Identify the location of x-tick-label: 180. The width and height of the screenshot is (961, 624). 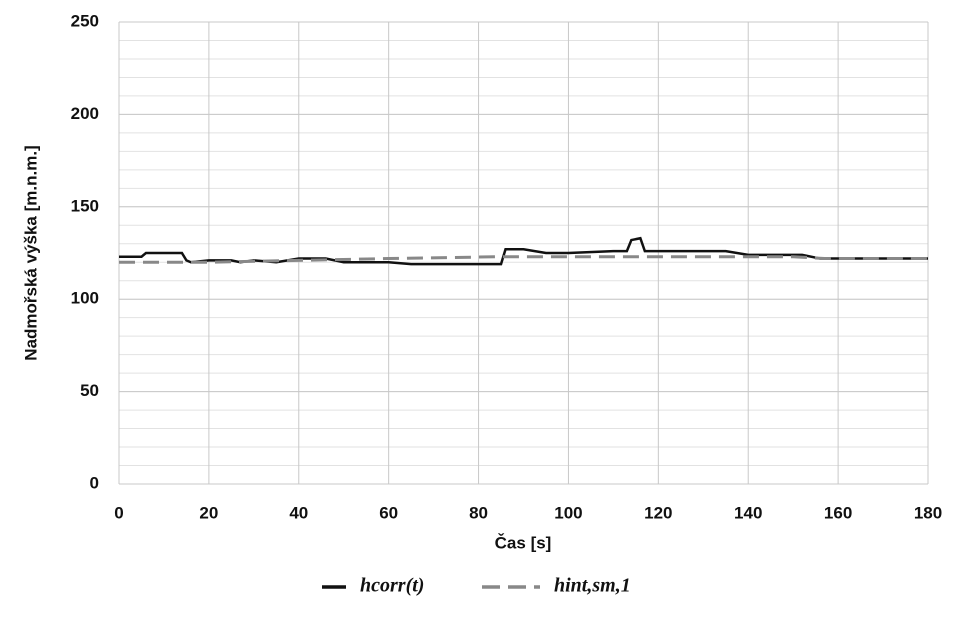
(928, 512).